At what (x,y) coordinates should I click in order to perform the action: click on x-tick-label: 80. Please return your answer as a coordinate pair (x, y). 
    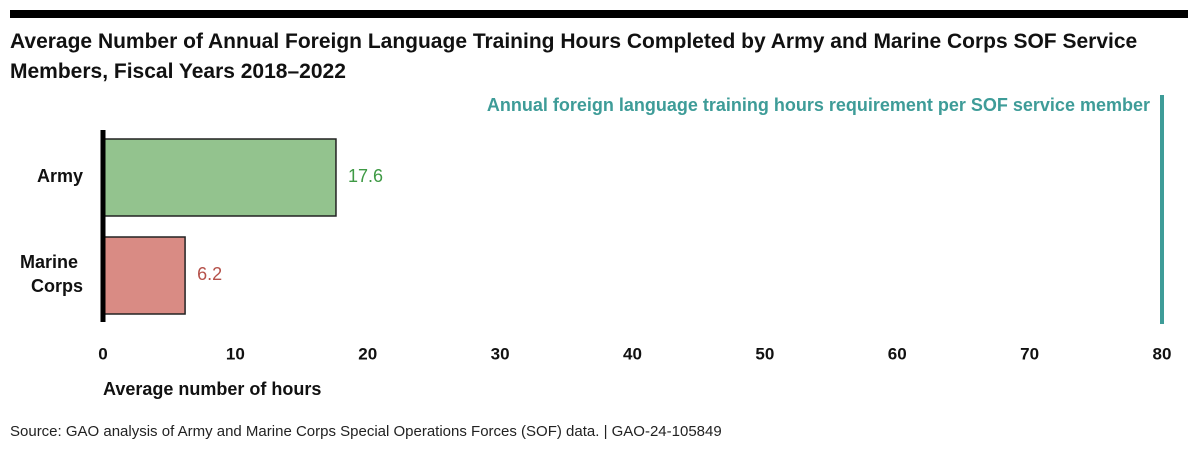
    Looking at the image, I should click on (1162, 353).